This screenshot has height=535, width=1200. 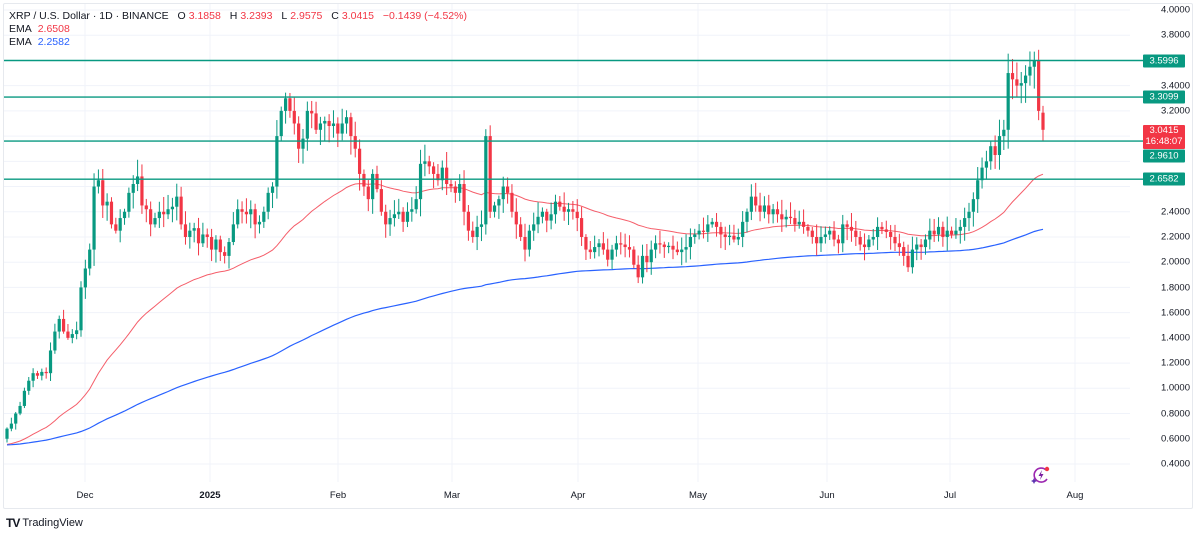 What do you see at coordinates (1175, 338) in the screenshot?
I see `price-label: 1.4000` at bounding box center [1175, 338].